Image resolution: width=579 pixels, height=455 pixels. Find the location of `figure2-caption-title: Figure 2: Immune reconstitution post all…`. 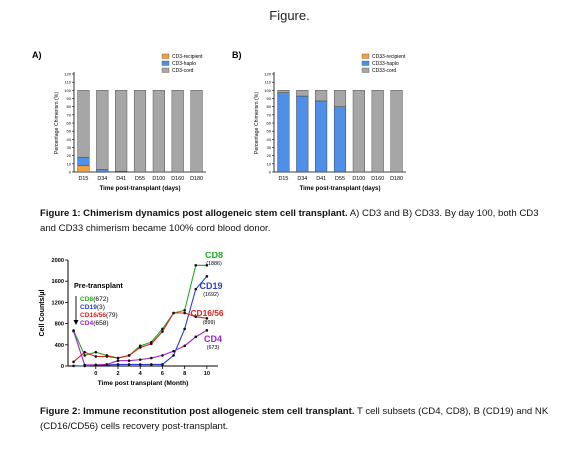

figure2-caption-title: Figure 2: Immune reconstitution post all… is located at coordinates (197, 411).